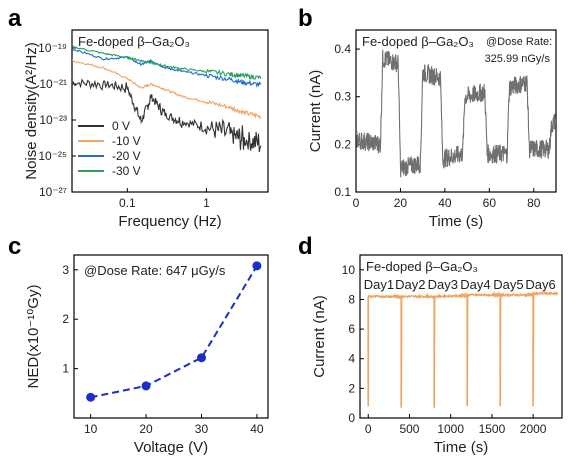 The height and width of the screenshot is (464, 584). I want to click on trend-line, so click(174, 332).